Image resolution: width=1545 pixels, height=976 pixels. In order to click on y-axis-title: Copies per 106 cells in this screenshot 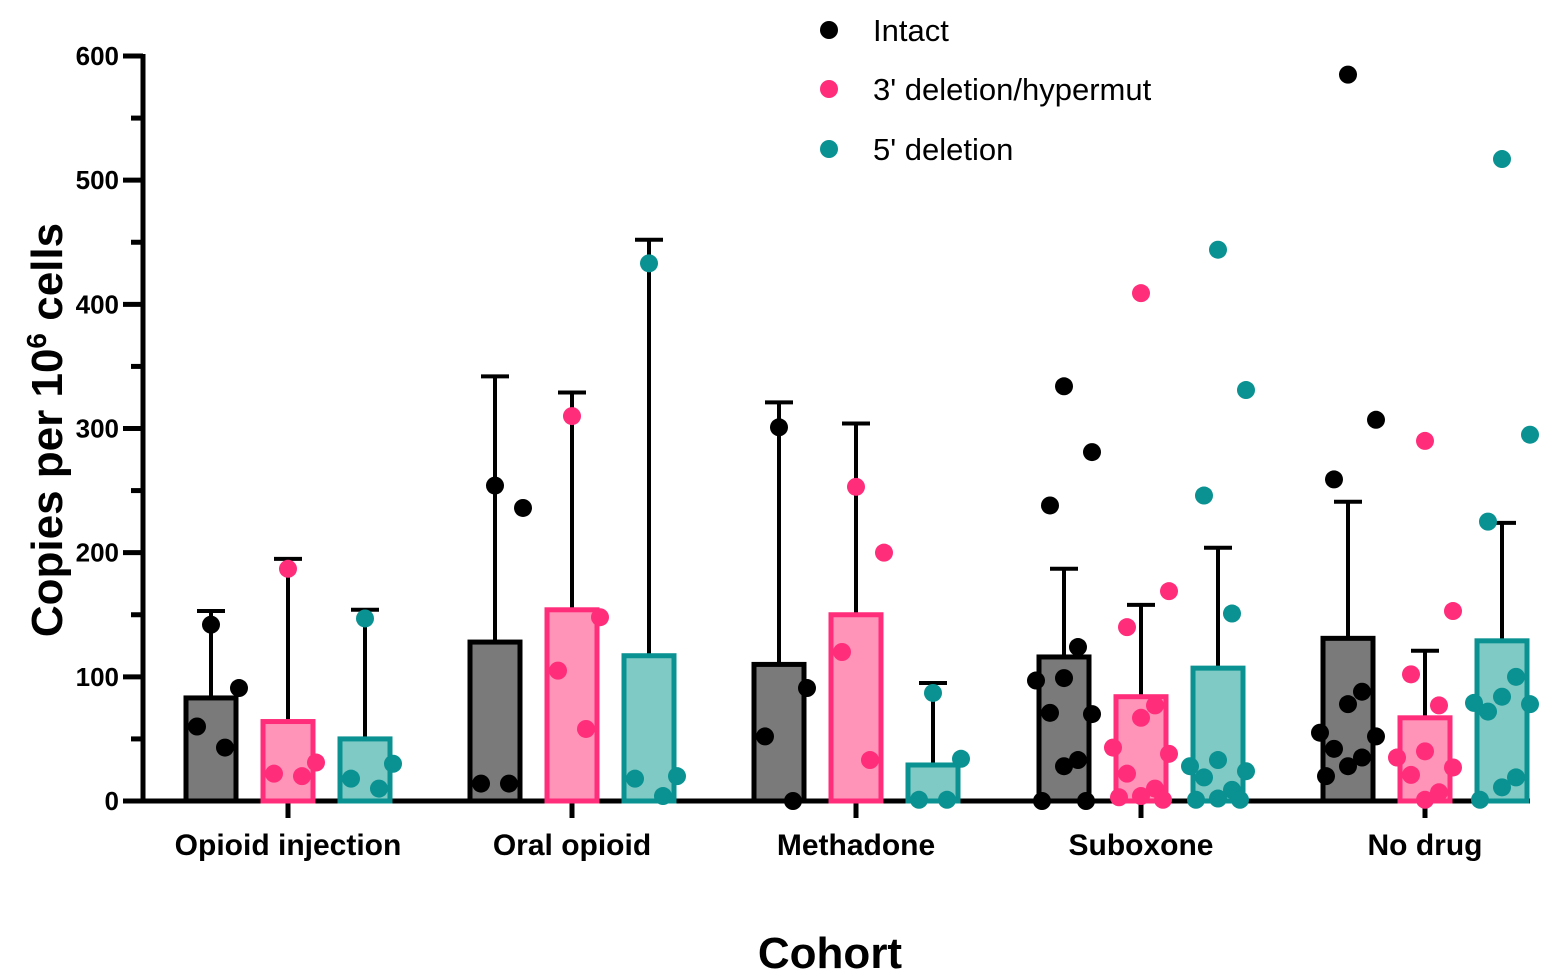, I will do `click(46, 430)`.